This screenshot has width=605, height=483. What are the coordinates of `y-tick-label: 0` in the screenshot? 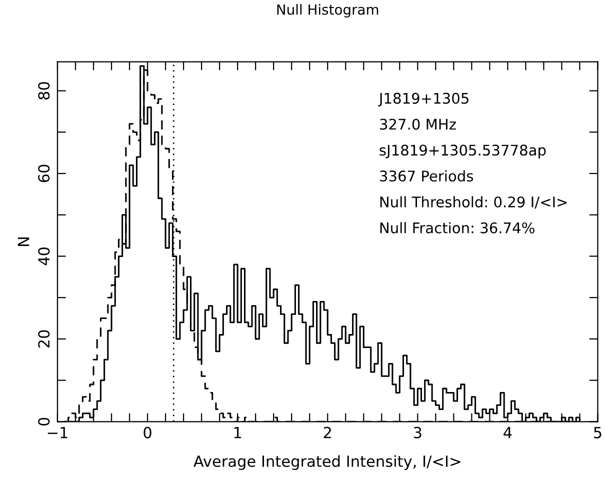 It's located at (44, 422).